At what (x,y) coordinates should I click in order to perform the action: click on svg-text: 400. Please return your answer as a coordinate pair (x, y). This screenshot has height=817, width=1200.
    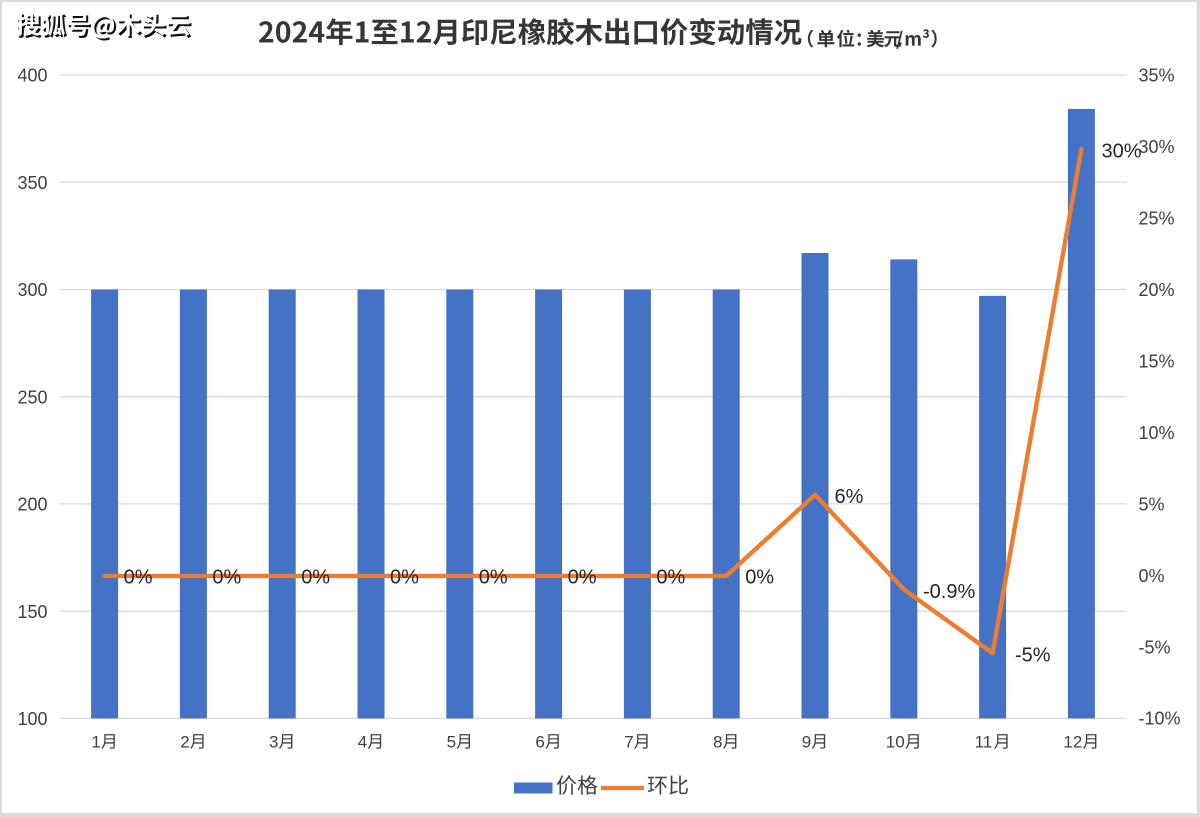
    Looking at the image, I should click on (32, 76).